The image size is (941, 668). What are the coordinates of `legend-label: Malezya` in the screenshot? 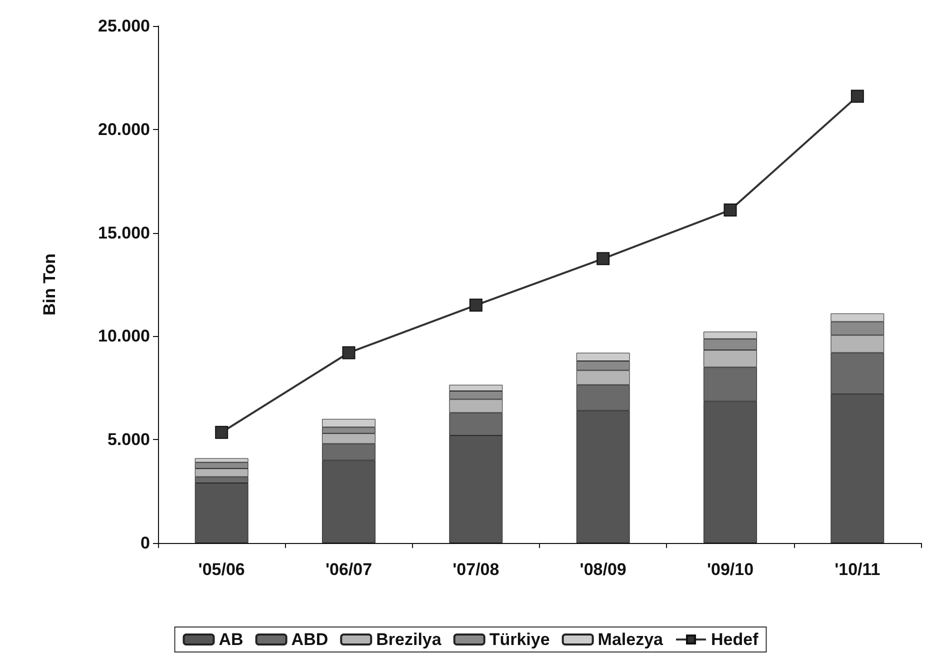 It's located at (631, 639).